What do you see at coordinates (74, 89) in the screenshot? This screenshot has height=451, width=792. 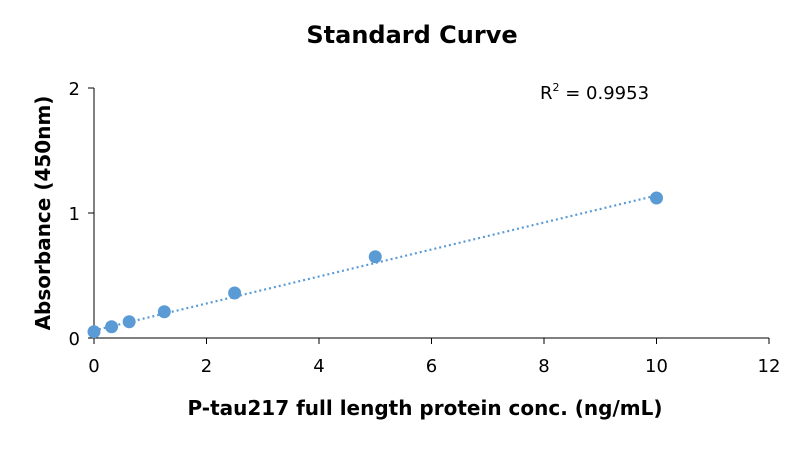 I see `y-tick-label: 2` at bounding box center [74, 89].